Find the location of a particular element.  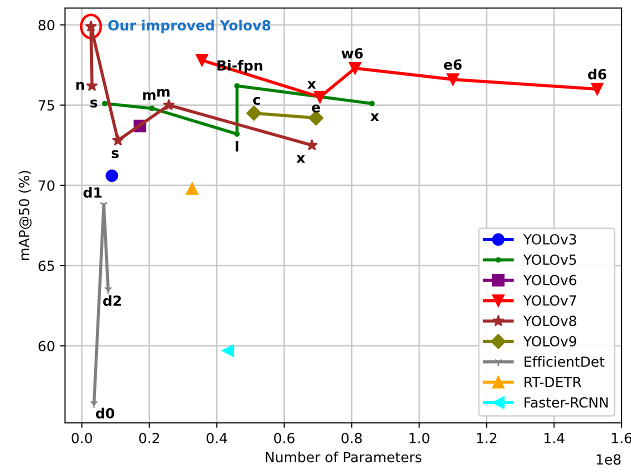

legend-label: EfficientDet is located at coordinates (564, 361).